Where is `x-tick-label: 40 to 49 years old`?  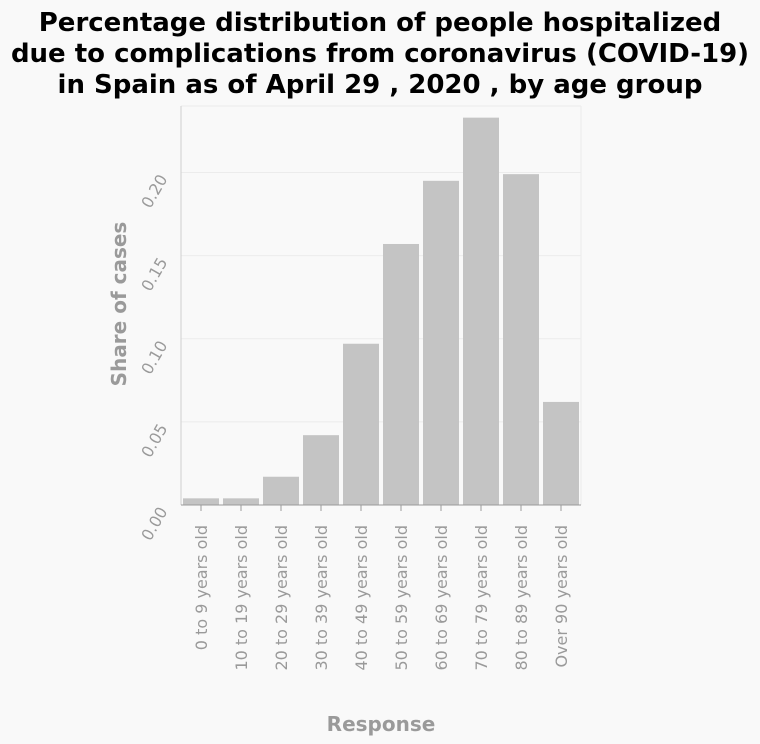
x-tick-label: 40 to 49 years old is located at coordinates (361, 598).